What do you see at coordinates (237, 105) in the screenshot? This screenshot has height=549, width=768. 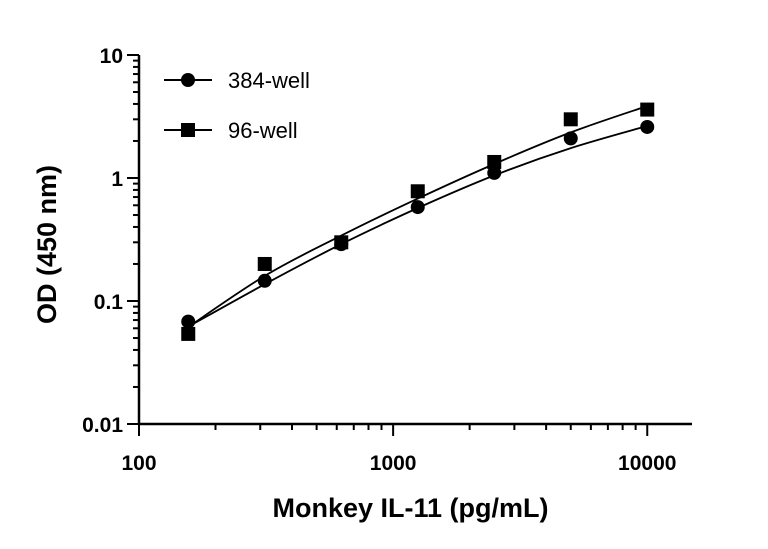 I see `legend: 384-well 96-well` at bounding box center [237, 105].